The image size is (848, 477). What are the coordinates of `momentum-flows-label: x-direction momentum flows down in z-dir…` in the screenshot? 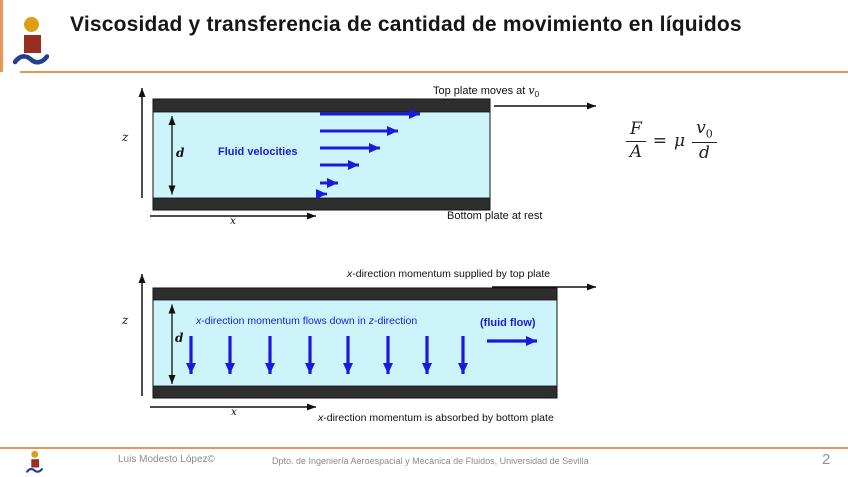 It's located at (307, 321).